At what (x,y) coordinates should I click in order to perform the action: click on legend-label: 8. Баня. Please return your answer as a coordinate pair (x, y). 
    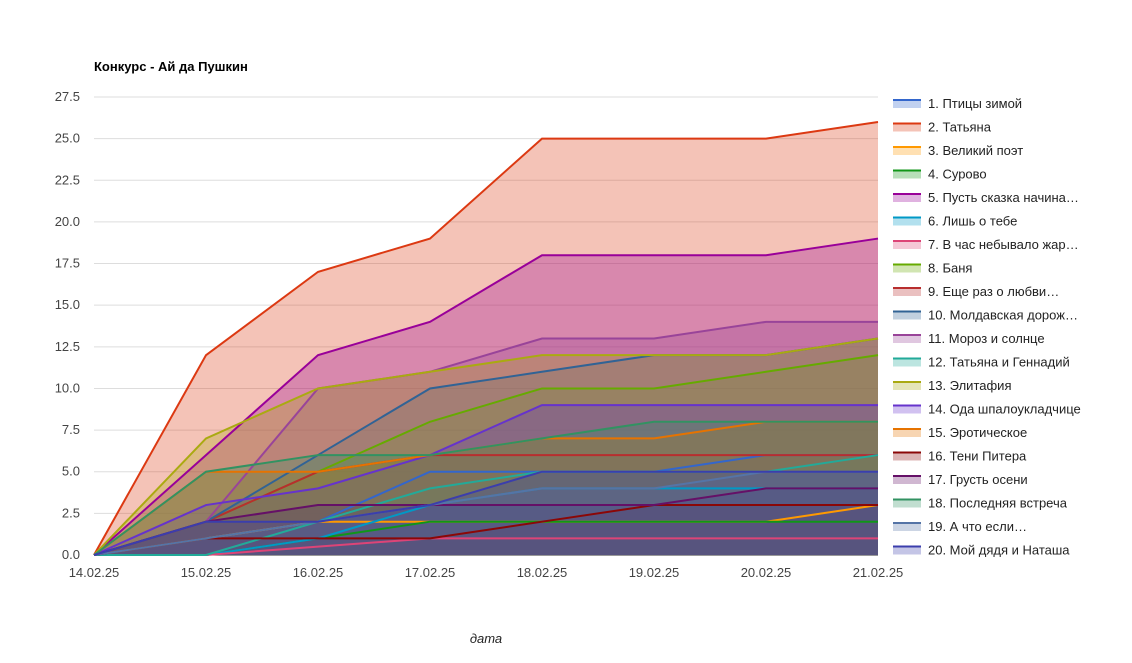
    Looking at the image, I should click on (950, 268).